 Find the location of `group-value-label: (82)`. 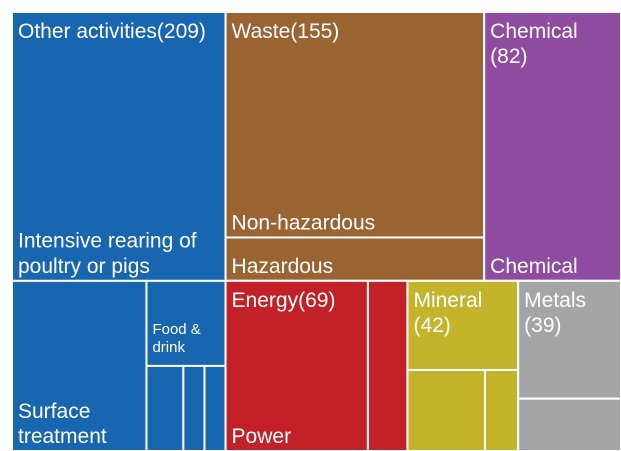

group-value-label: (82) is located at coordinates (508, 56).